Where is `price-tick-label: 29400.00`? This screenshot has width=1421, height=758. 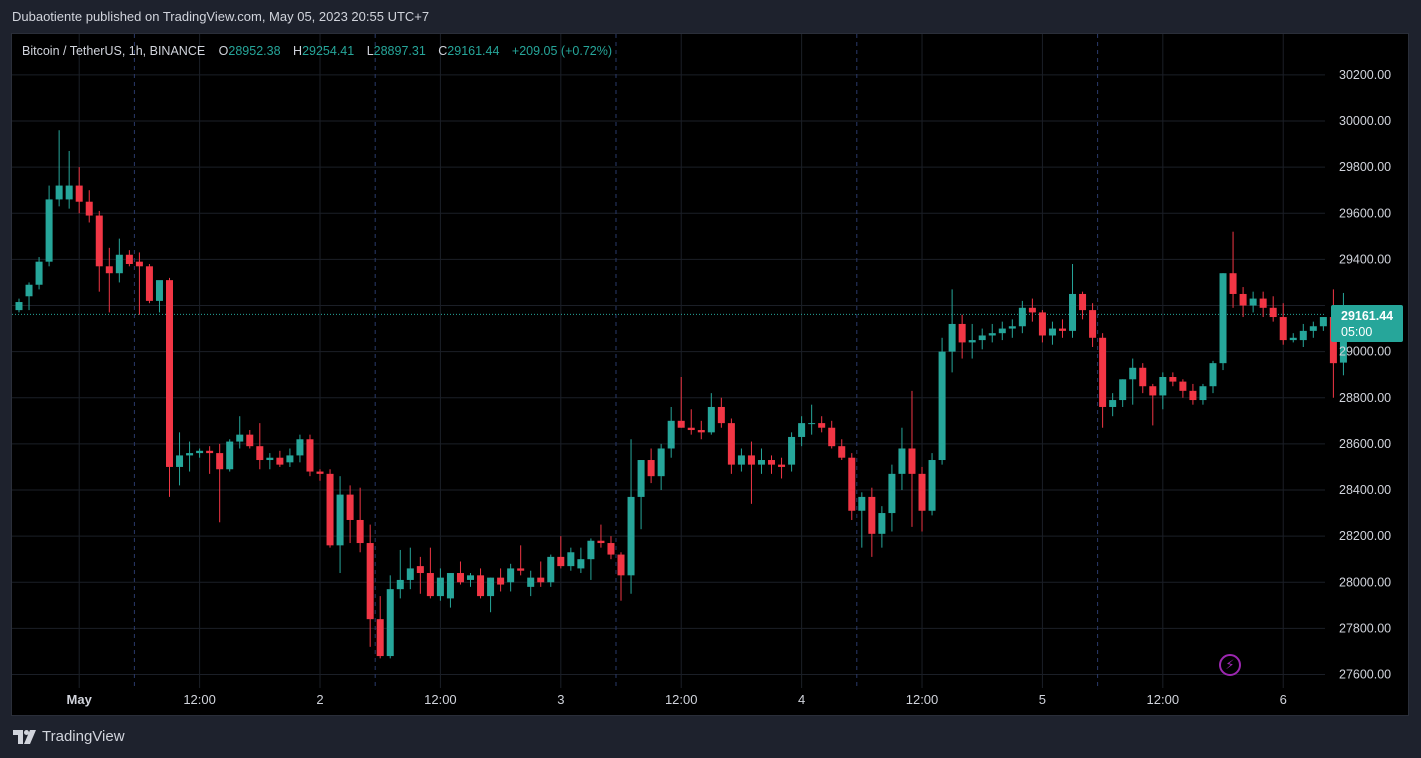 price-tick-label: 29400.00 is located at coordinates (1365, 259).